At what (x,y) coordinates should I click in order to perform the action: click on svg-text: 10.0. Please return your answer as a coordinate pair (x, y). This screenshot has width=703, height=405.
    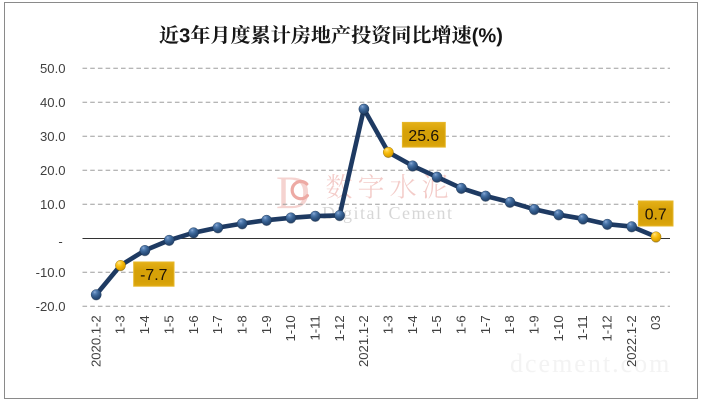
    Looking at the image, I should click on (52, 204).